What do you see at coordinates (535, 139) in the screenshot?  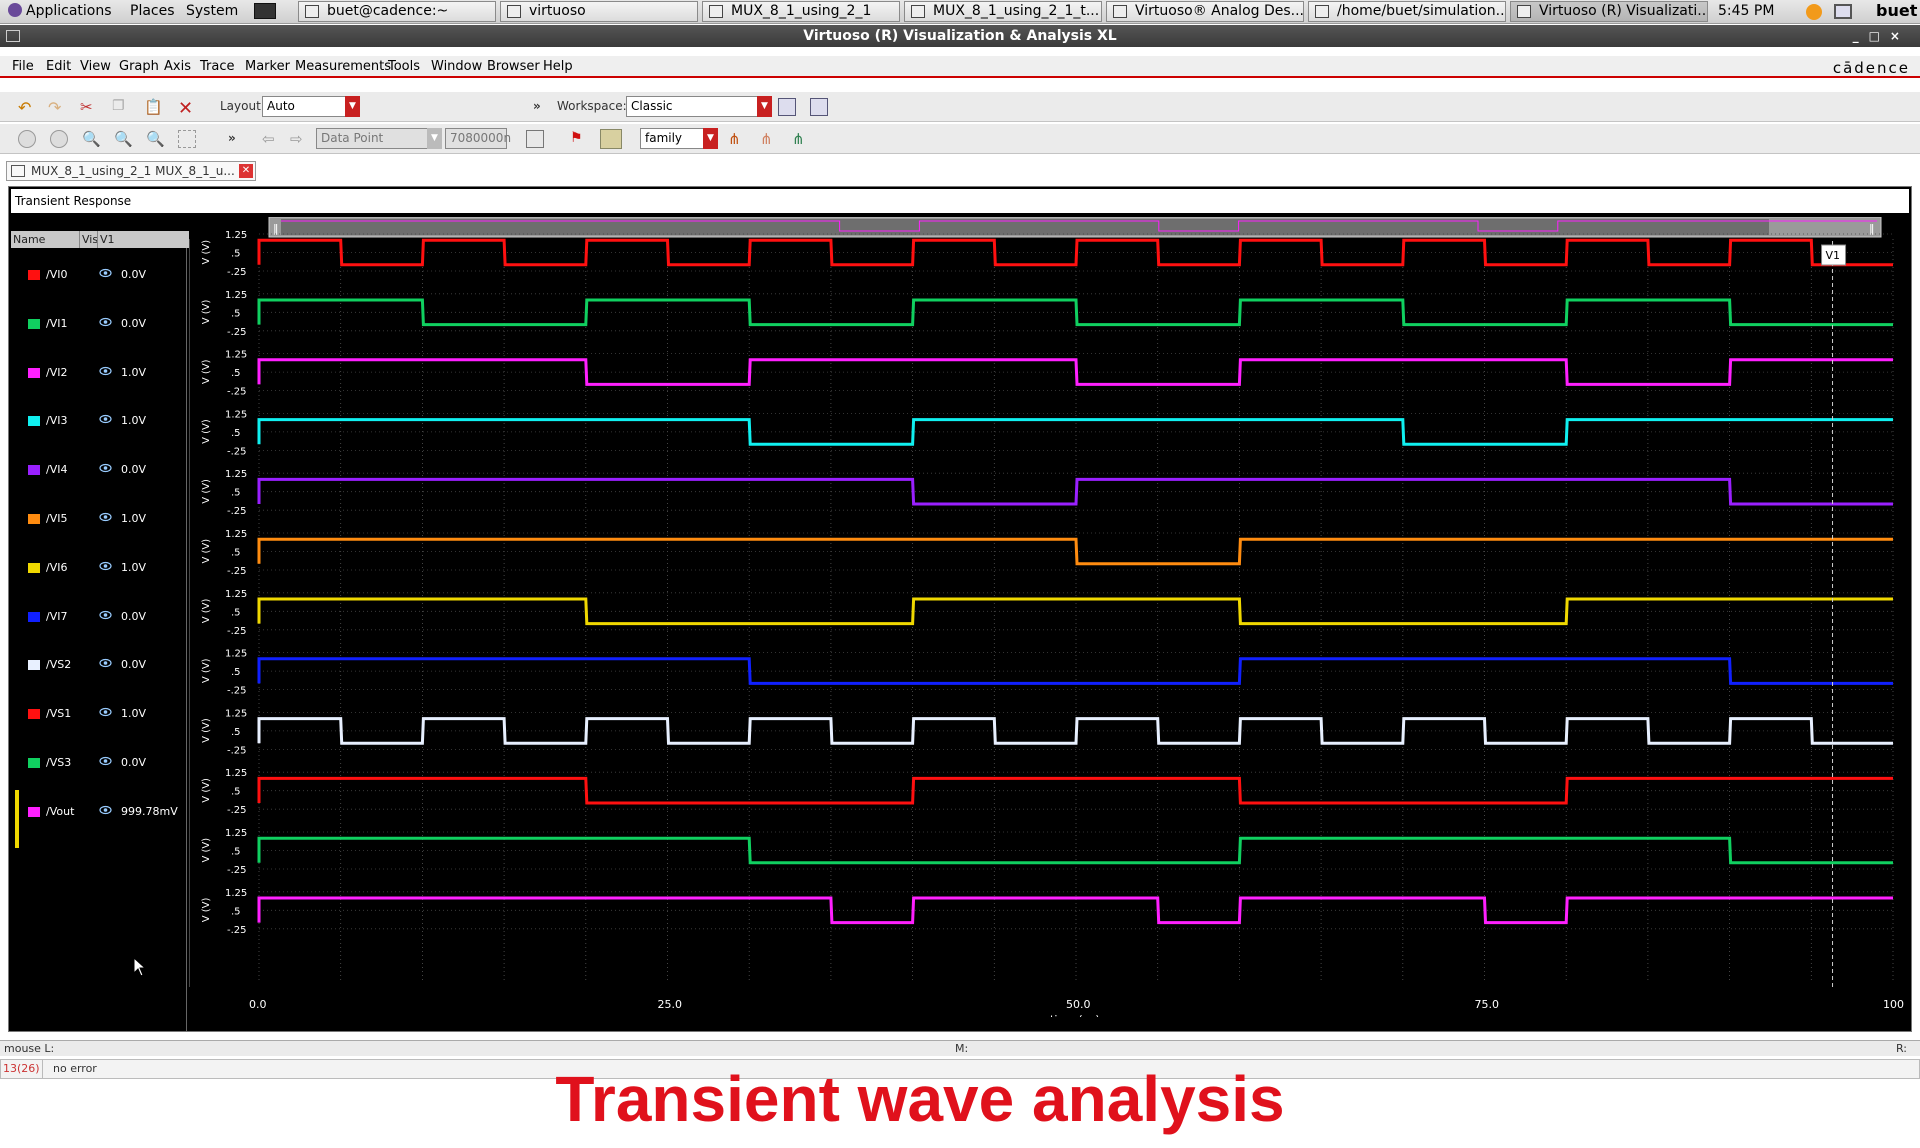 I see `calculator-icon` at bounding box center [535, 139].